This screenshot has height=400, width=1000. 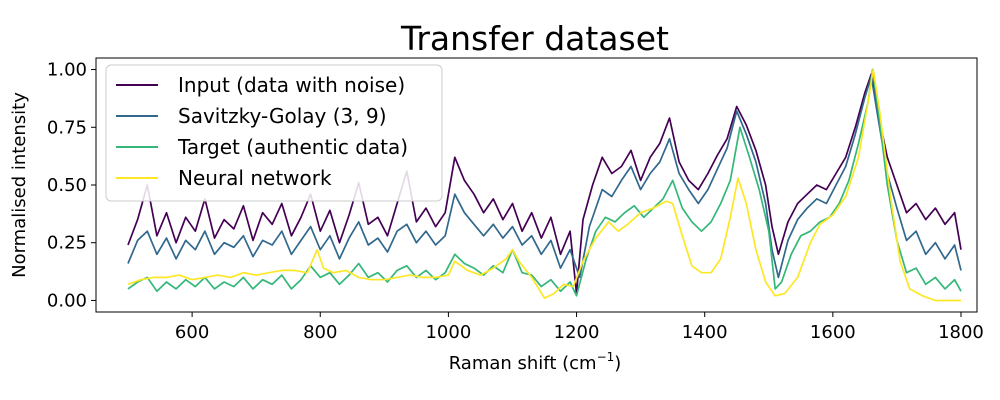 I want to click on x-axis-title-superscript: −1, so click(x=606, y=357).